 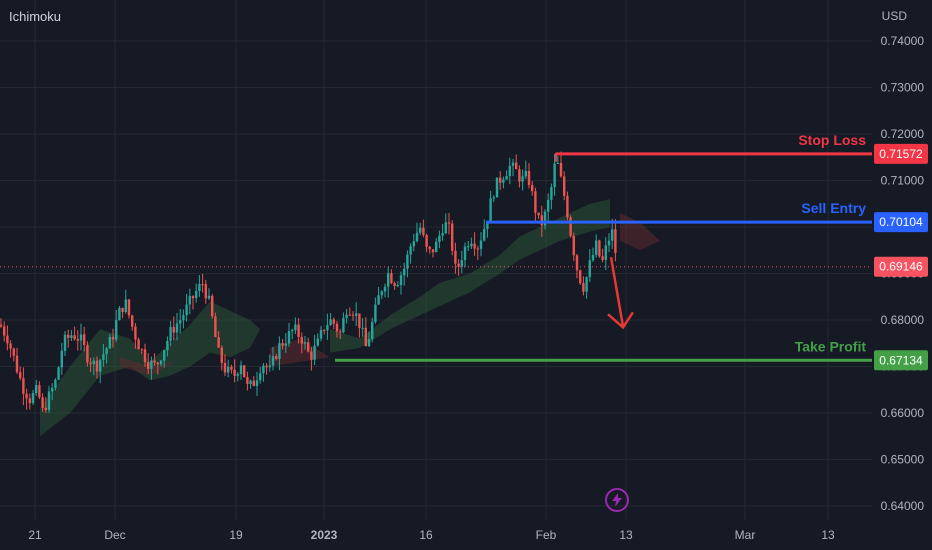 What do you see at coordinates (903, 320) in the screenshot?
I see `y-tick-label: 0.68000` at bounding box center [903, 320].